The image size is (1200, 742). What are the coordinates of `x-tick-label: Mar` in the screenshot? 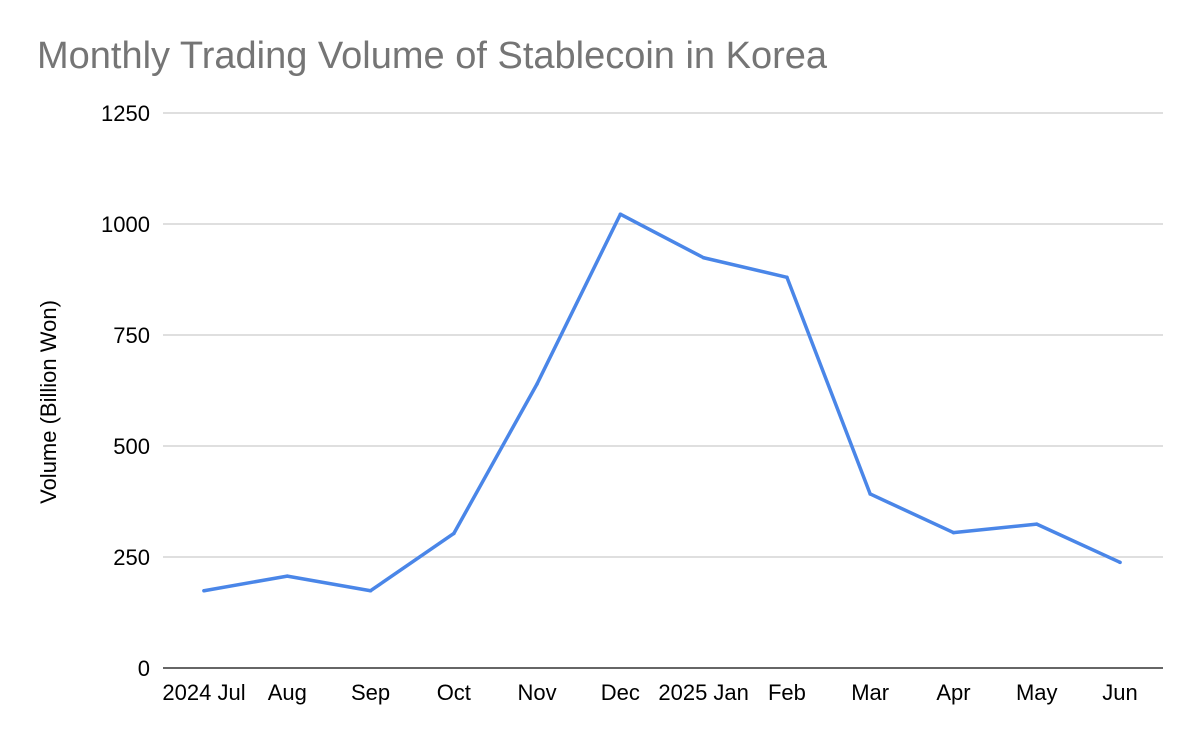 It's located at (870, 692).